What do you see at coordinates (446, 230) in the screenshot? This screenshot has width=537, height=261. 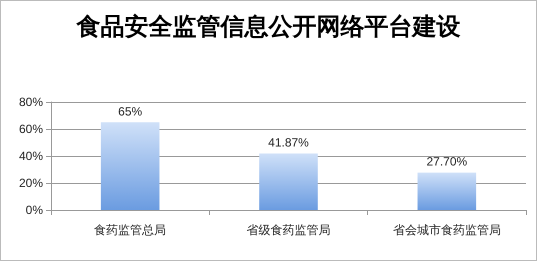 I see `x-tick-label: 省会城市食药监管局` at bounding box center [446, 230].